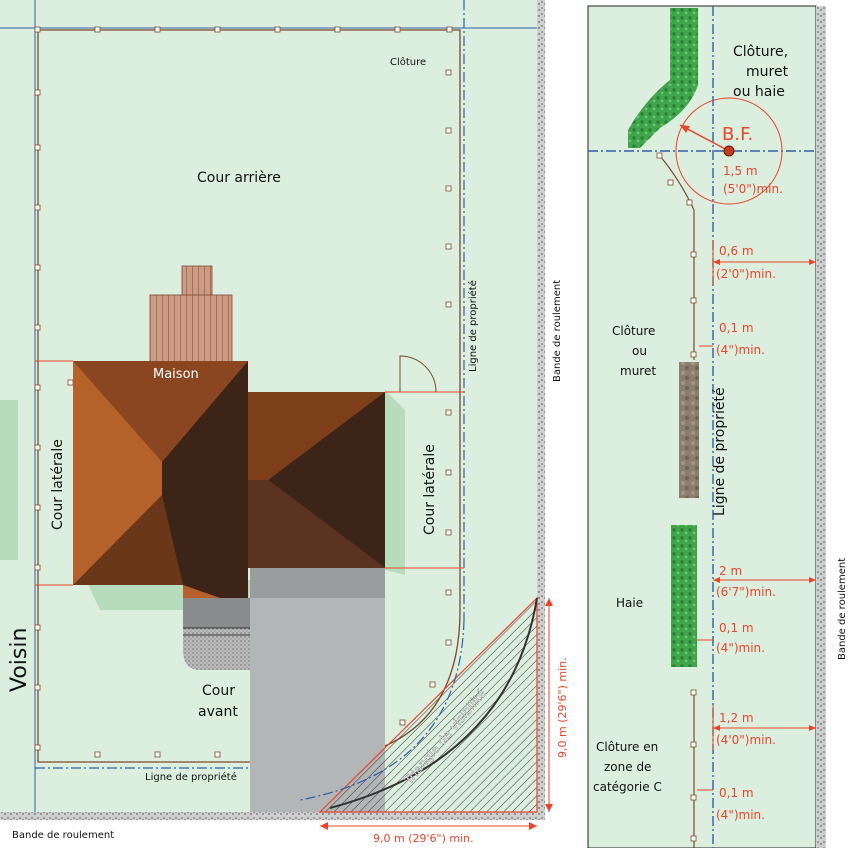 The width and height of the screenshot is (852, 848). What do you see at coordinates (218, 712) in the screenshot?
I see `label-cour-avant-2: avant` at bounding box center [218, 712].